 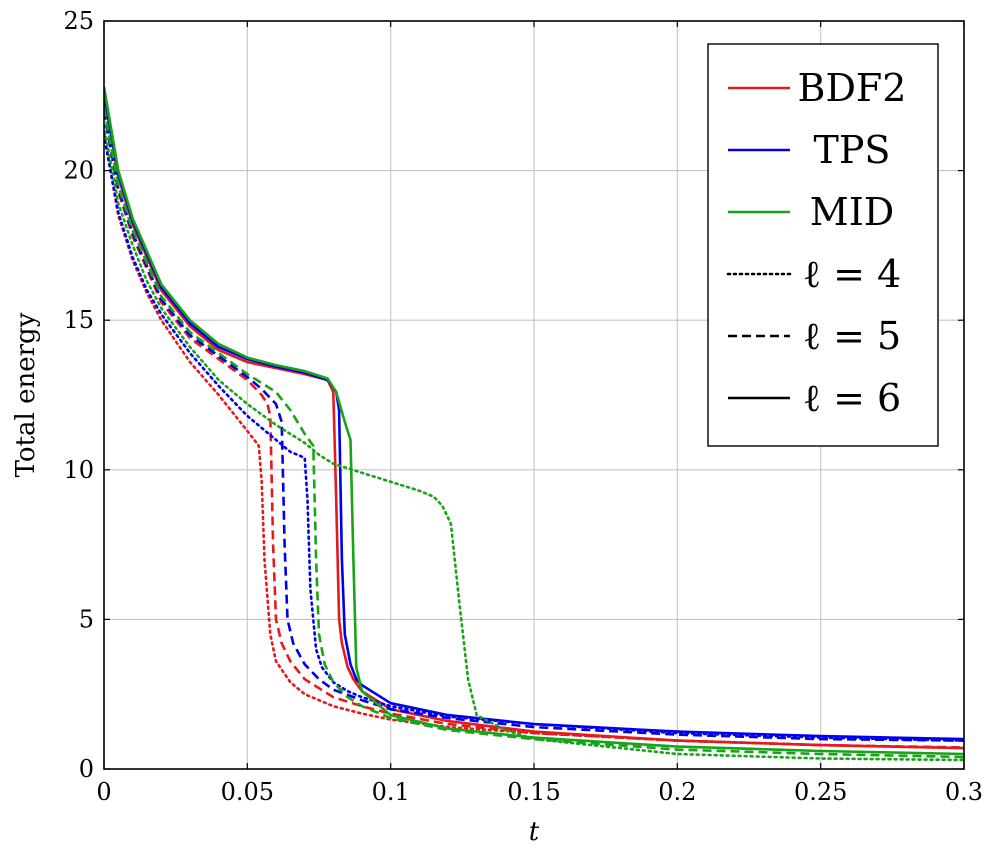 What do you see at coordinates (852, 212) in the screenshot?
I see `legend-label: MID` at bounding box center [852, 212].